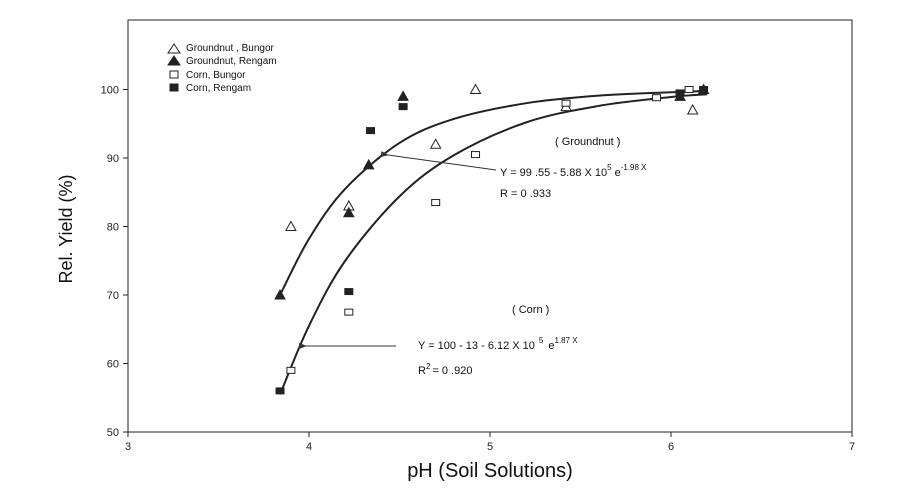  What do you see at coordinates (174, 87) in the screenshot?
I see `square-filled-marker` at bounding box center [174, 87].